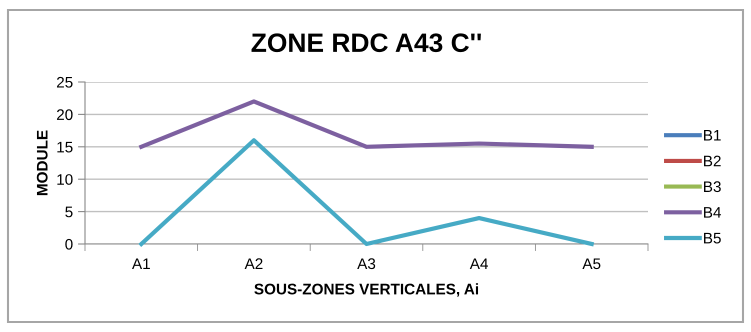  Describe the element at coordinates (42, 163) in the screenshot. I see `y-axis-title: MODULE` at that location.